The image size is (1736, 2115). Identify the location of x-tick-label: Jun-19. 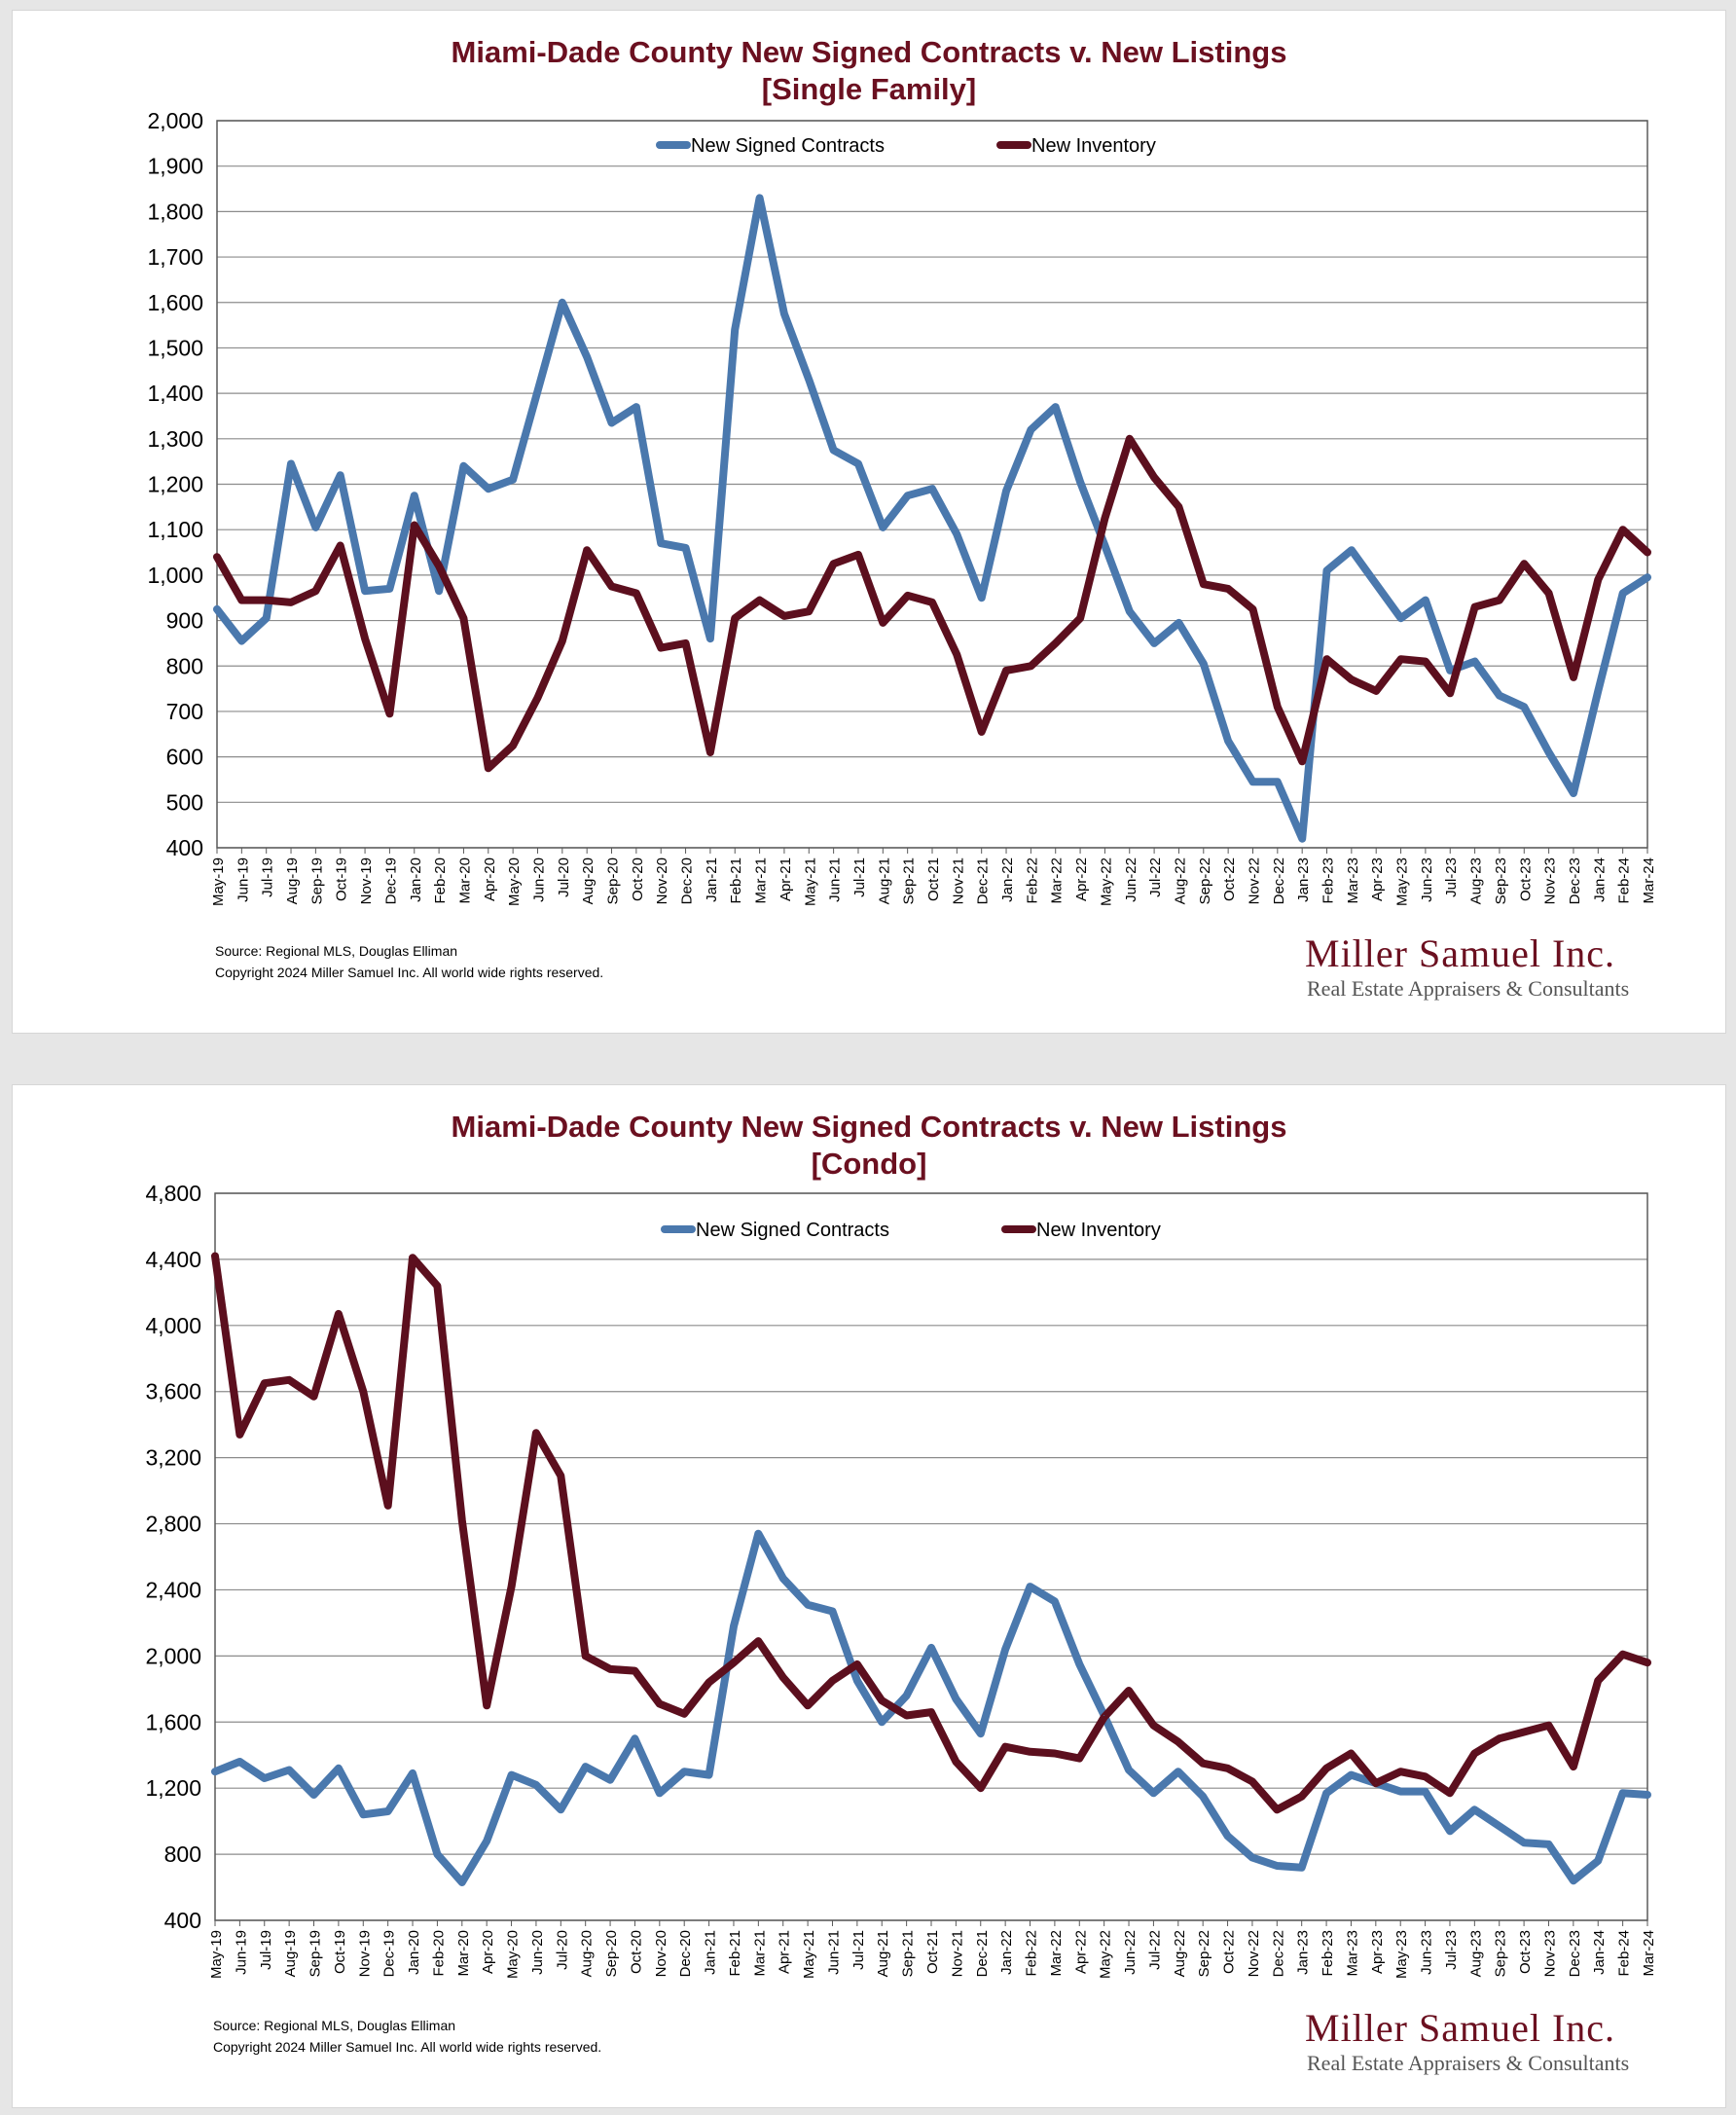
(241, 1952).